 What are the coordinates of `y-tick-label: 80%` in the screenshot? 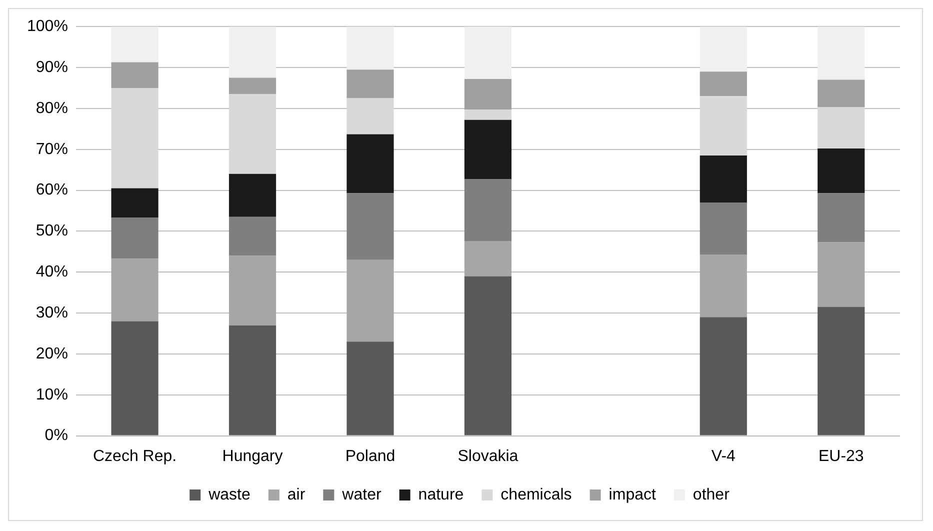 It's located at (52, 108).